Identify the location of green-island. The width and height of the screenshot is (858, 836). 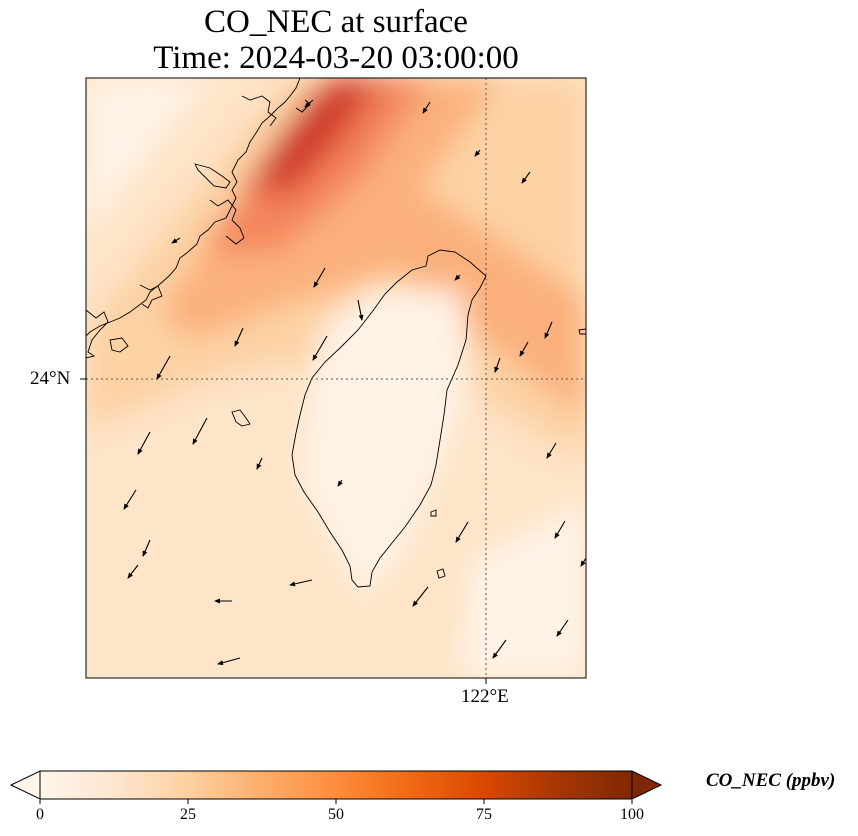
(433, 513).